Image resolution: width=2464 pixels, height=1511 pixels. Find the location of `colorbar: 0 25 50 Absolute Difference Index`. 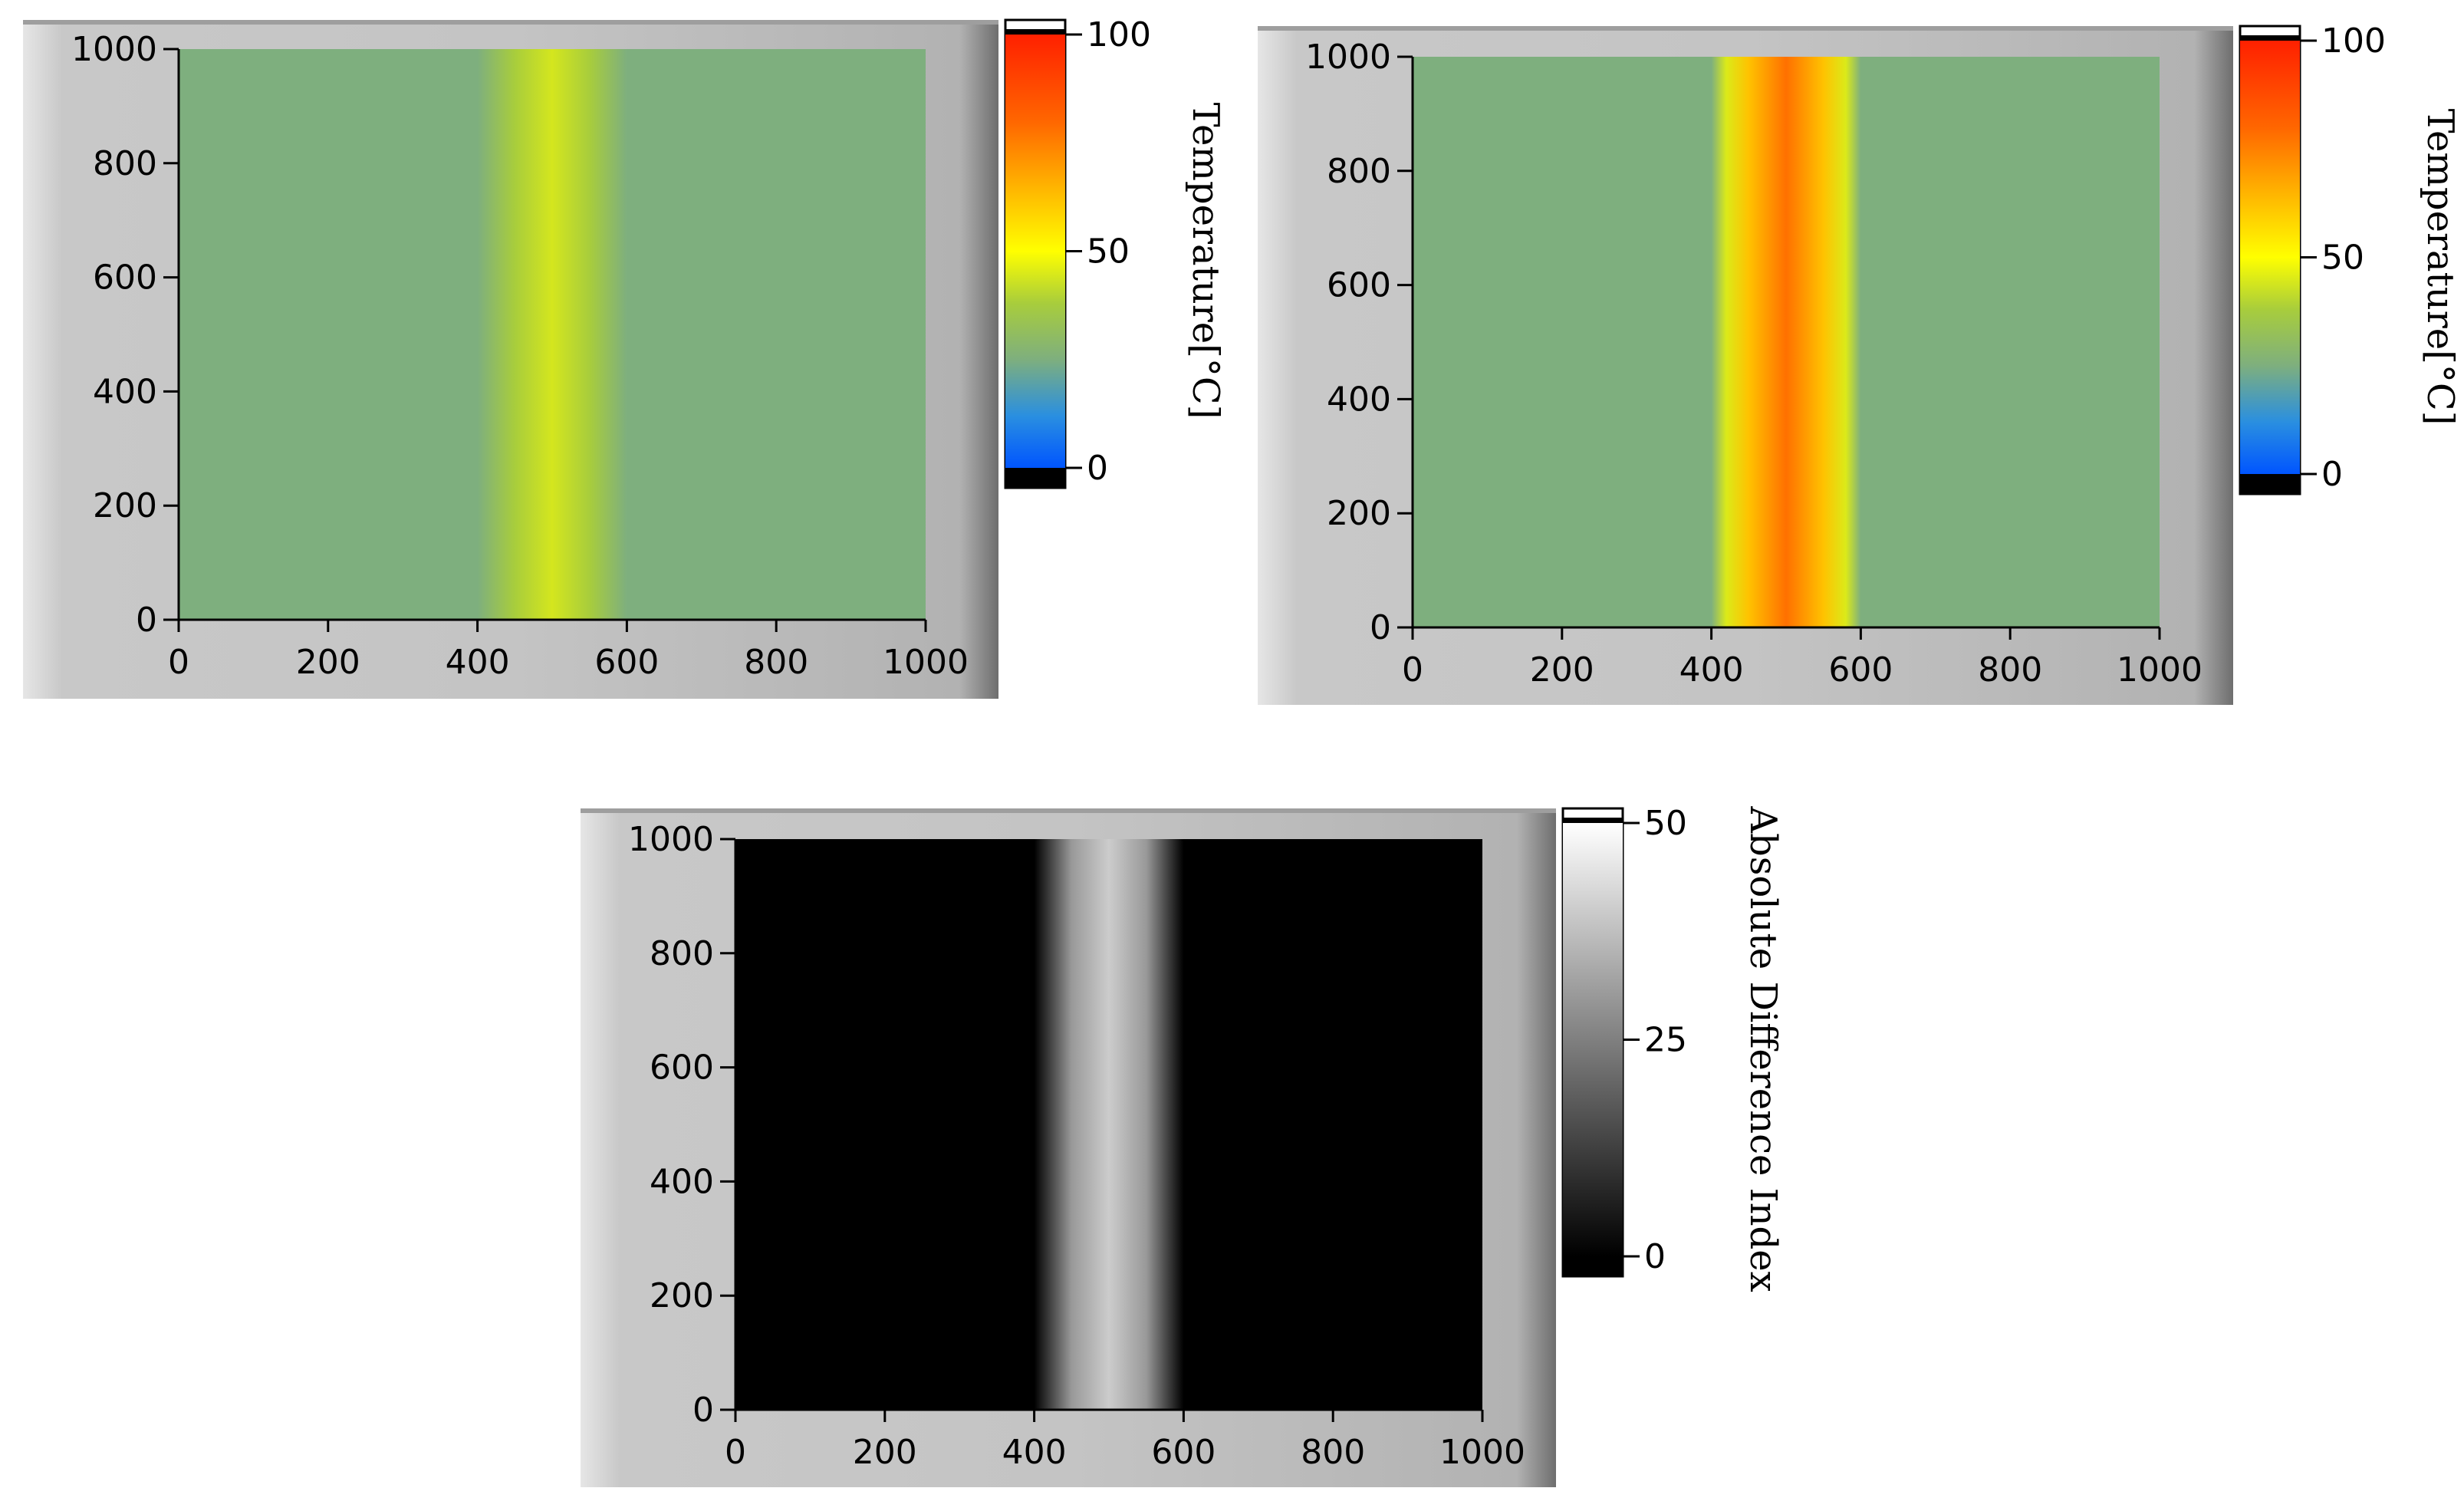

colorbar: 0 25 50 Absolute Difference Index is located at coordinates (1673, 1048).